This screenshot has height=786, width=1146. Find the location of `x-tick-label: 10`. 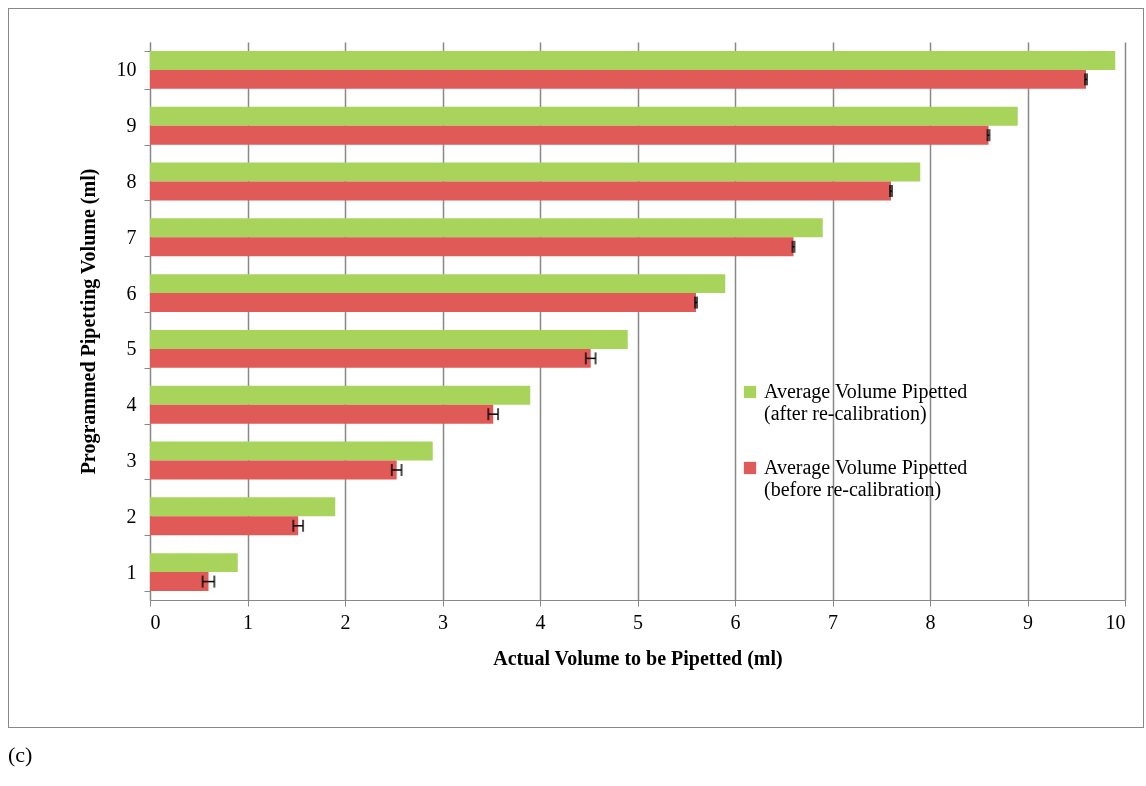

x-tick-label: 10 is located at coordinates (1115, 621).